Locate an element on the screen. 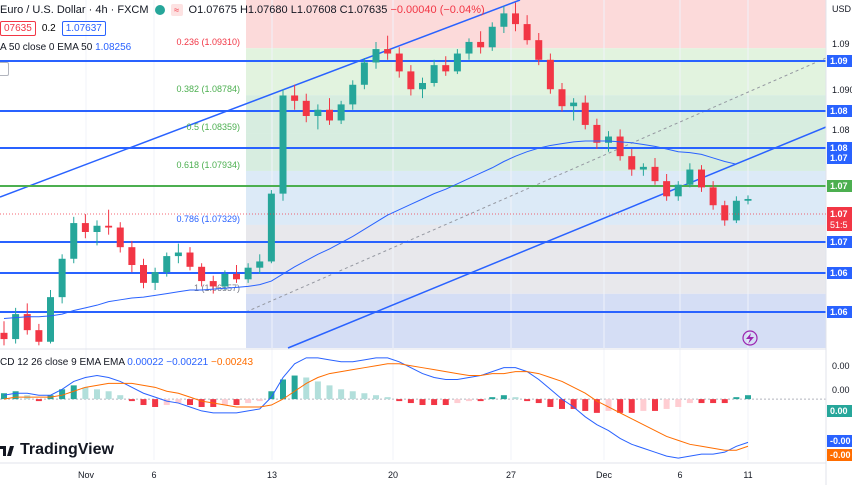  macd-tick-label: 0.00 is located at coordinates (839, 411).